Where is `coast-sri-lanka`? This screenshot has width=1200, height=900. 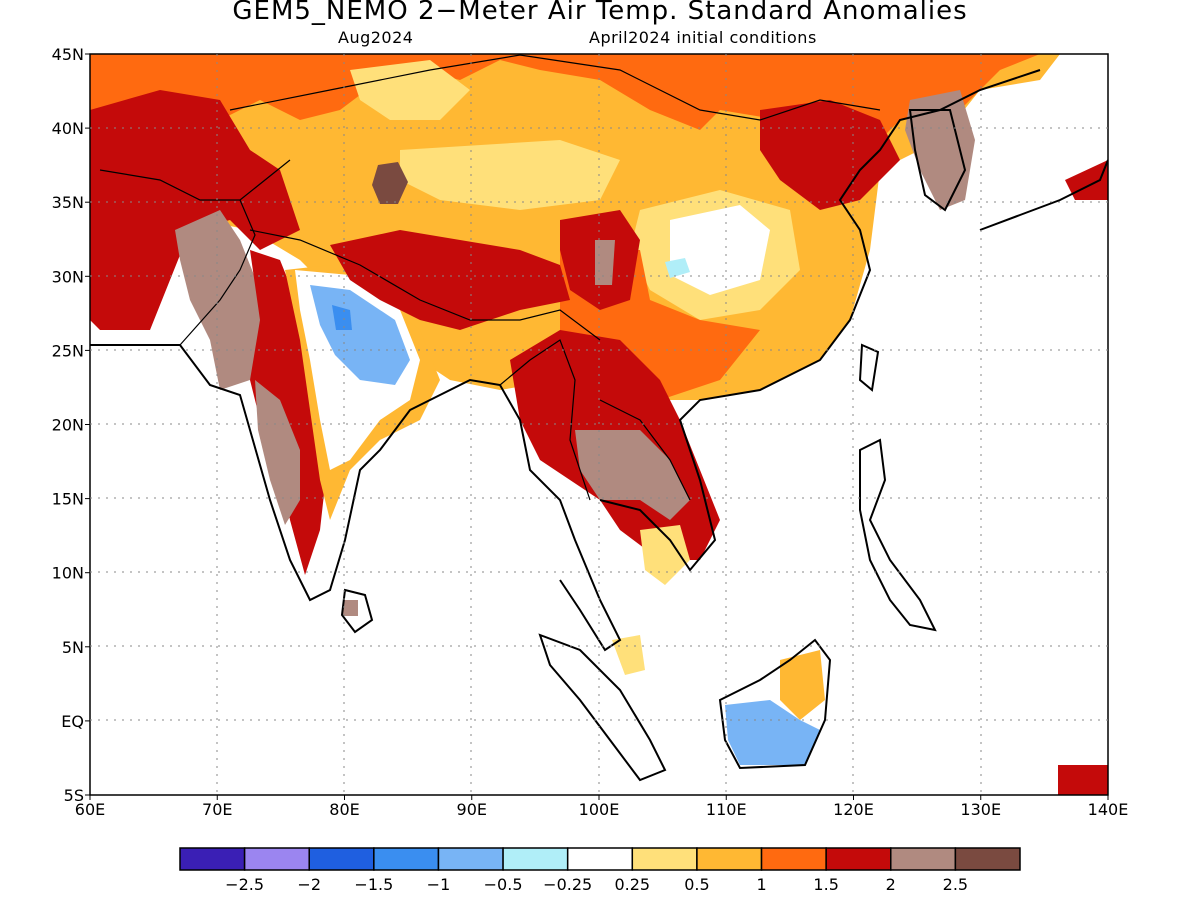 coast-sri-lanka is located at coordinates (357, 611).